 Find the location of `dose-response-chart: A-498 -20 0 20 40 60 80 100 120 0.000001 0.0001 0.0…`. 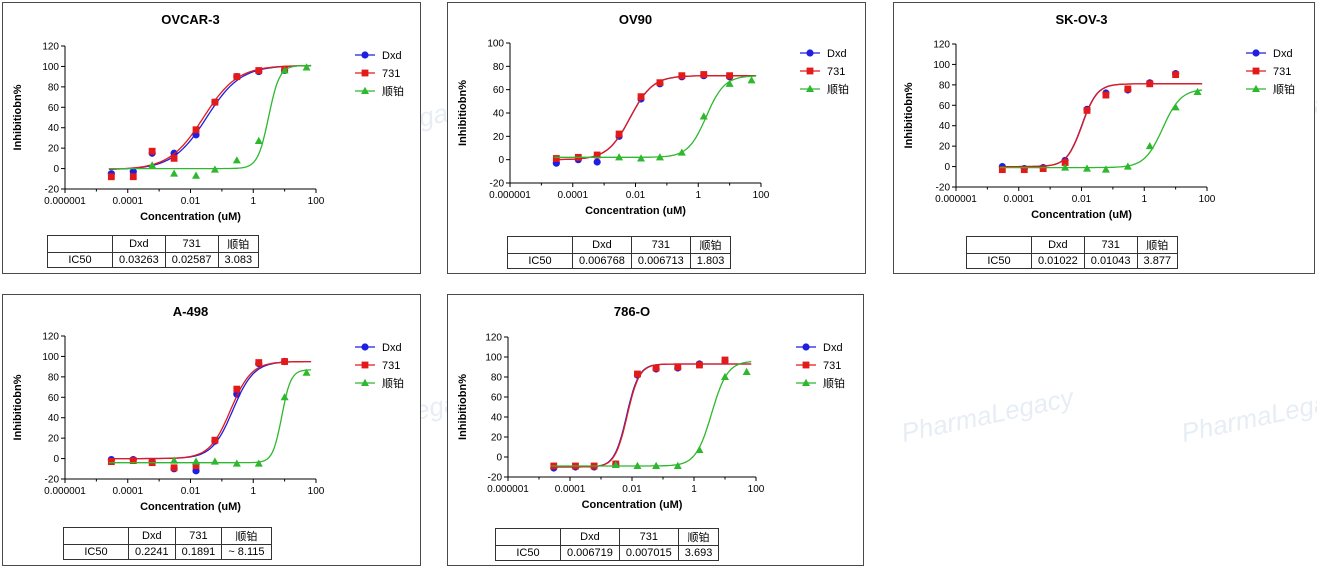

dose-response-chart: A-498 -20 0 20 40 60 80 100 120 0.000001 0.0001 0.0… is located at coordinates (208, 408).